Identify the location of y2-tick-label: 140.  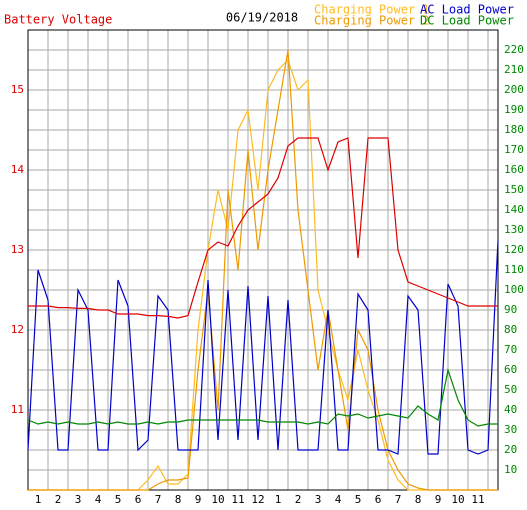
(514, 209).